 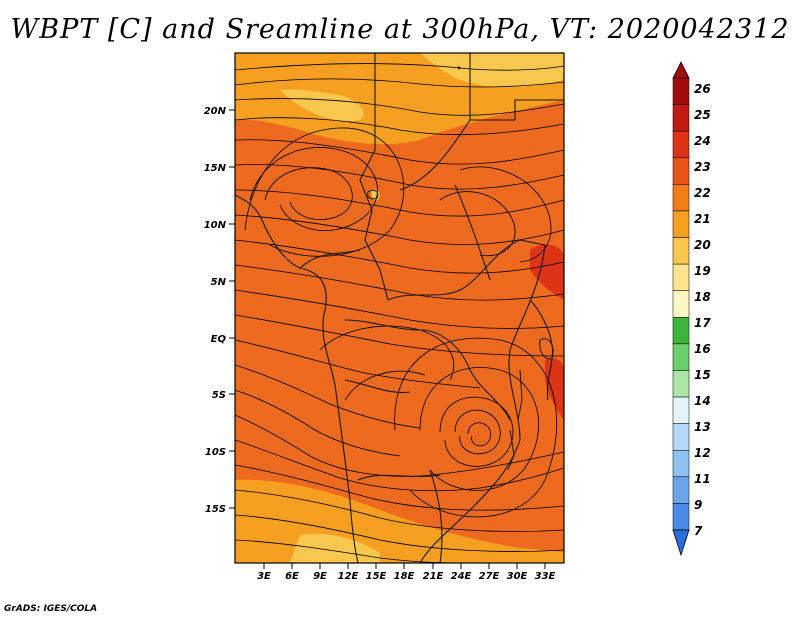 I want to click on lon-label: 21E, so click(x=433, y=576).